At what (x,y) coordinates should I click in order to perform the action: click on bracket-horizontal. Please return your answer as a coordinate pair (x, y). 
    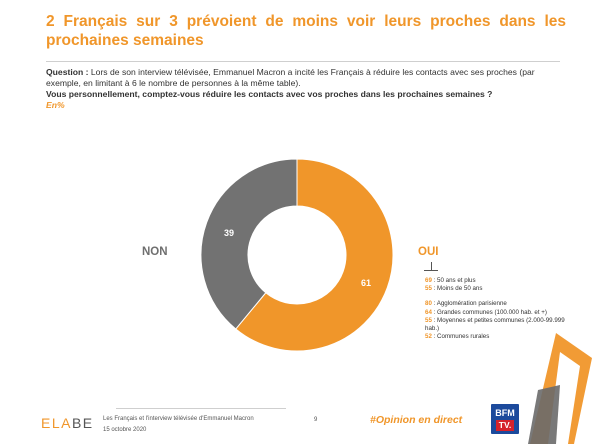
    Looking at the image, I should click on (431, 270).